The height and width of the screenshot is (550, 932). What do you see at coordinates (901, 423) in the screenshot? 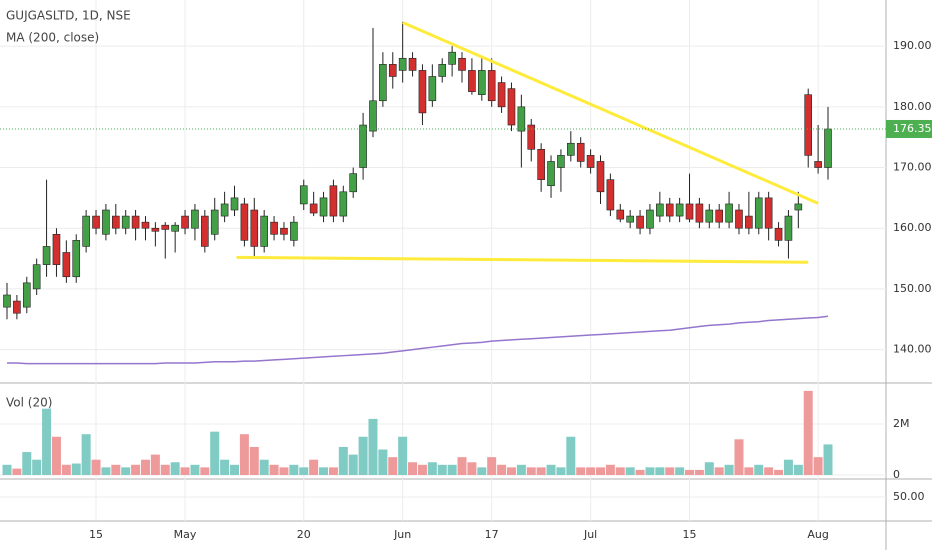
I see `volume-tick-label: 2M` at bounding box center [901, 423].